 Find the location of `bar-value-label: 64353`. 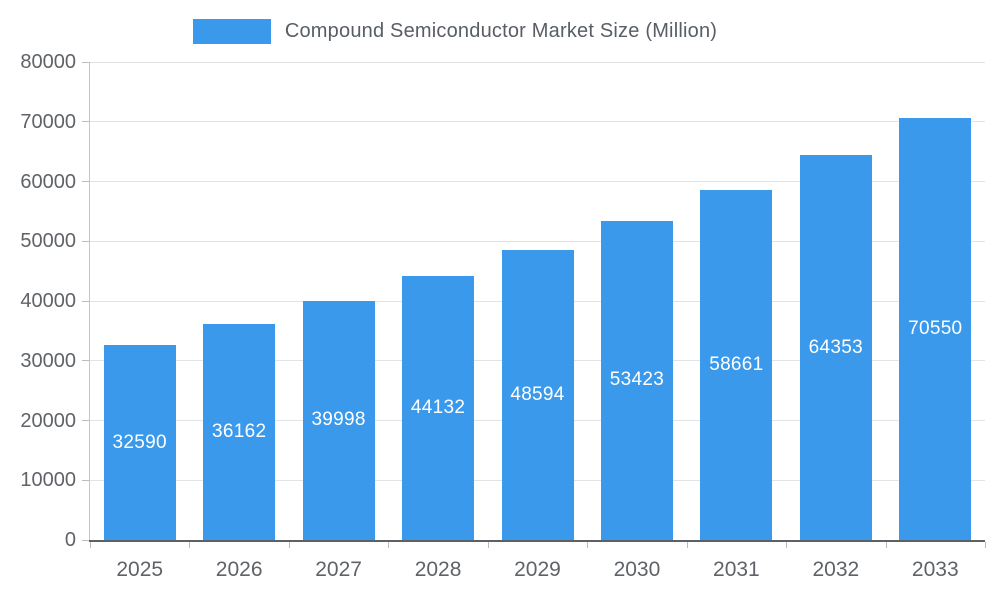

bar-value-label: 64353 is located at coordinates (835, 347).